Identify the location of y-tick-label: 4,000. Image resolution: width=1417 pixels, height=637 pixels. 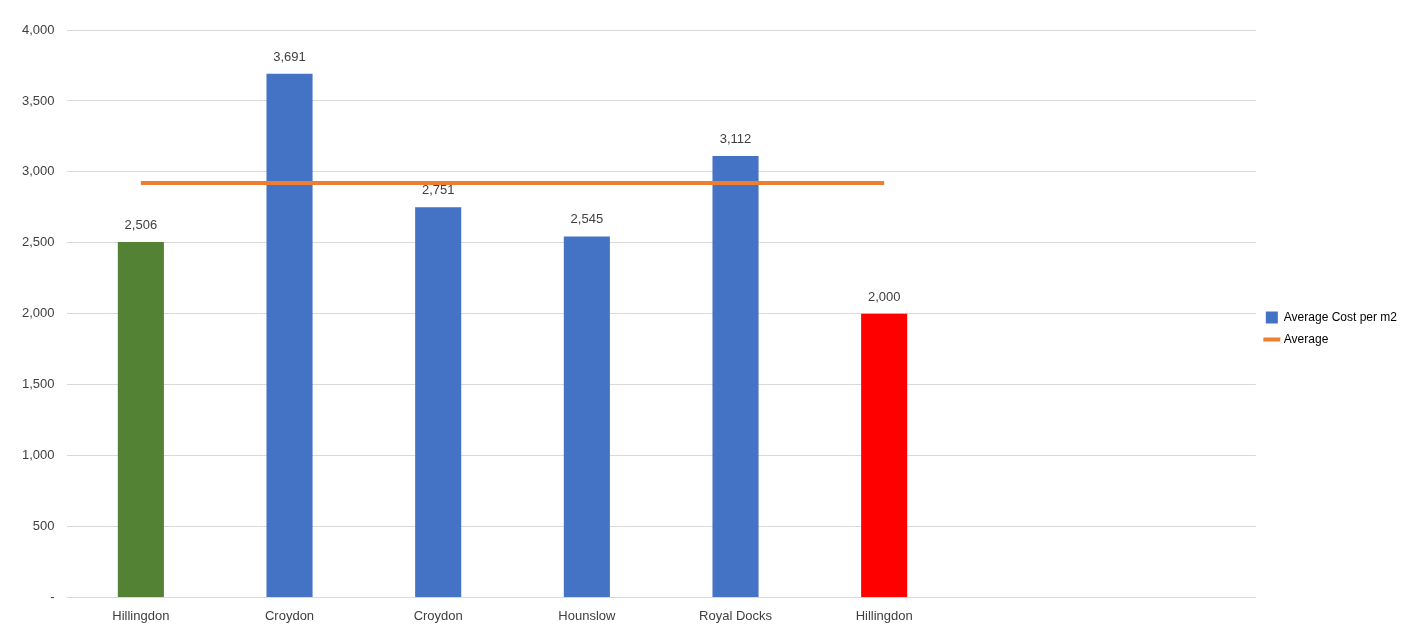
(38, 29).